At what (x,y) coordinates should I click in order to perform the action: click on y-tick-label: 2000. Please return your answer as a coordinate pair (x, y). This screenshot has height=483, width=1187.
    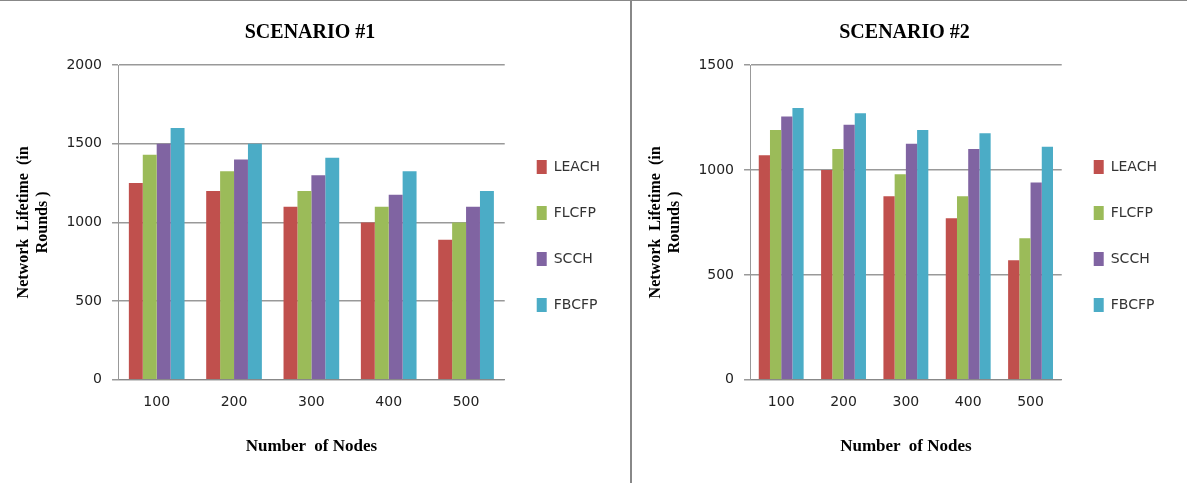
    Looking at the image, I should click on (84, 63).